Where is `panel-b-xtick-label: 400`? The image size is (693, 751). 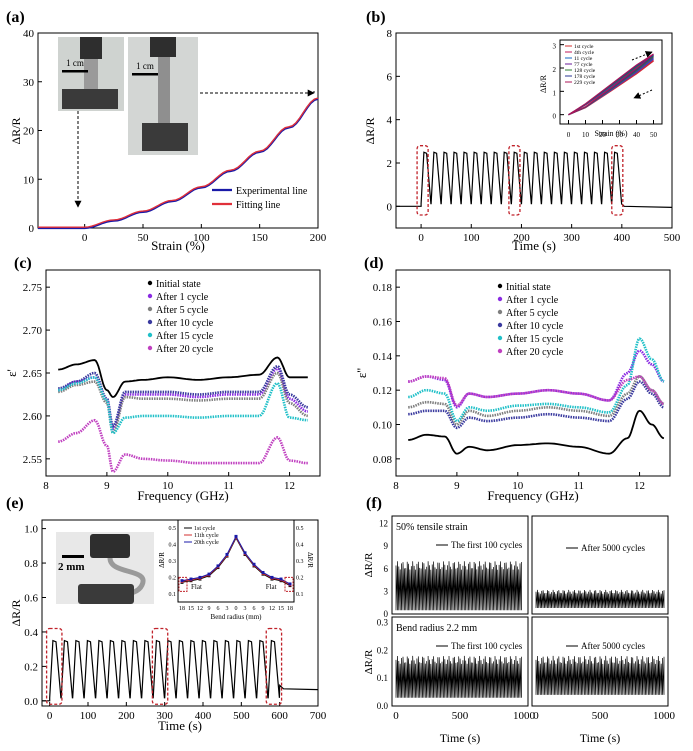 panel-b-xtick-label: 400 is located at coordinates (622, 238).